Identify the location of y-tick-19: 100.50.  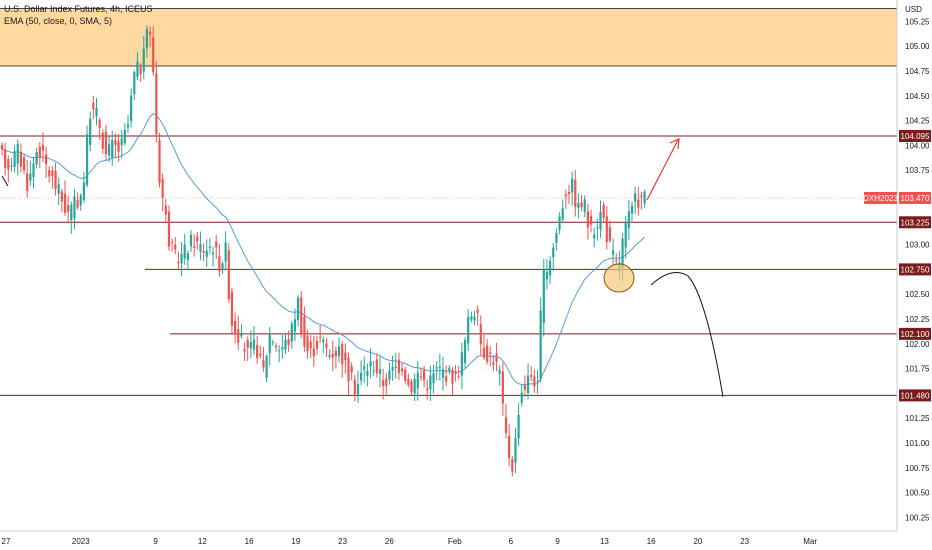
(917, 493).